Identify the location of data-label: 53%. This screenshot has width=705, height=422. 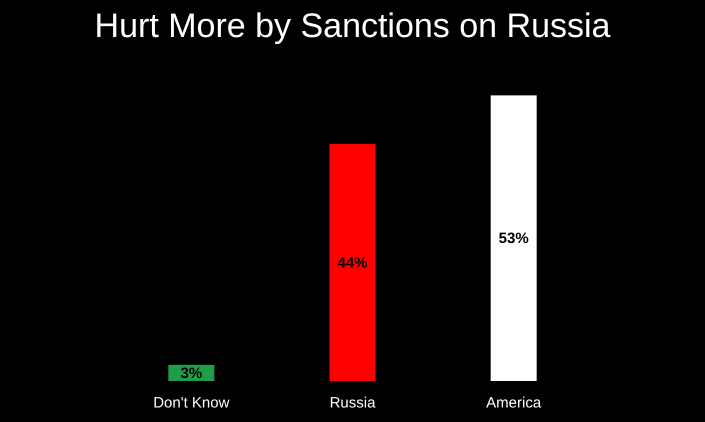
(513, 239).